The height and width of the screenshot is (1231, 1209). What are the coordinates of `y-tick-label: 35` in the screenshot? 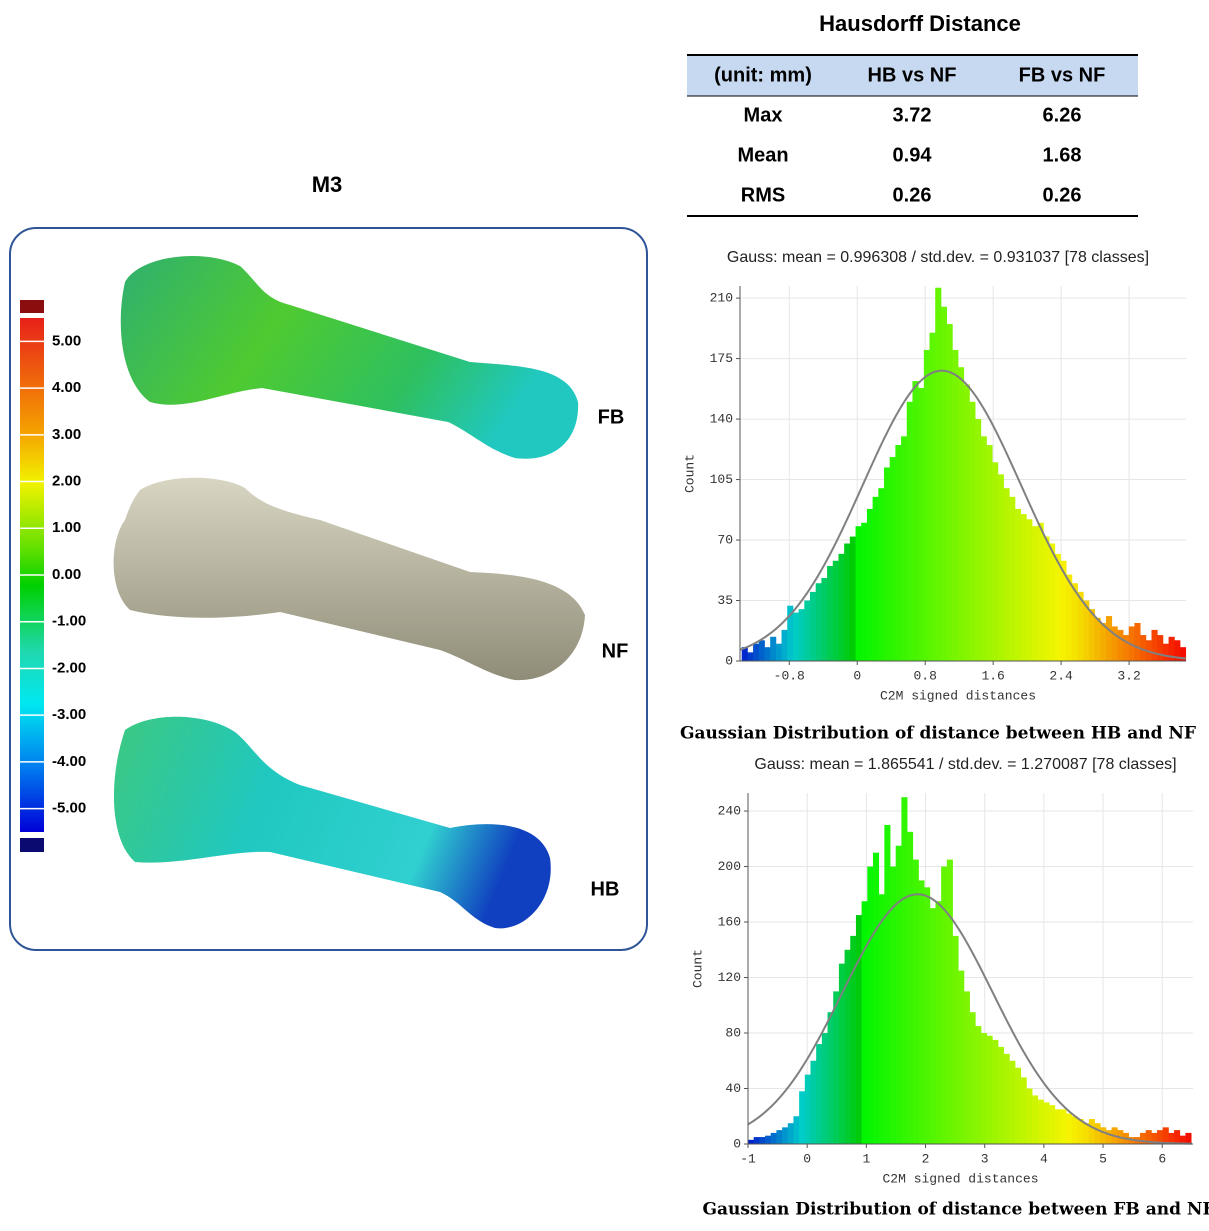 It's located at (725, 600).